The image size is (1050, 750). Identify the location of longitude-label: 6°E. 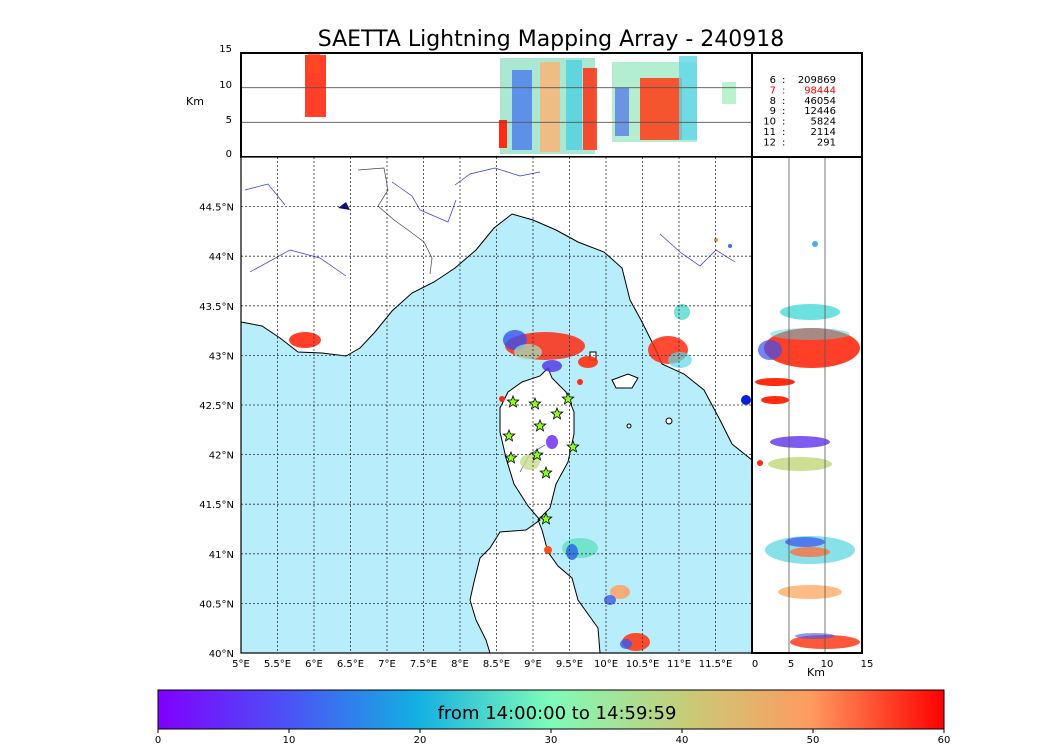
(314, 664).